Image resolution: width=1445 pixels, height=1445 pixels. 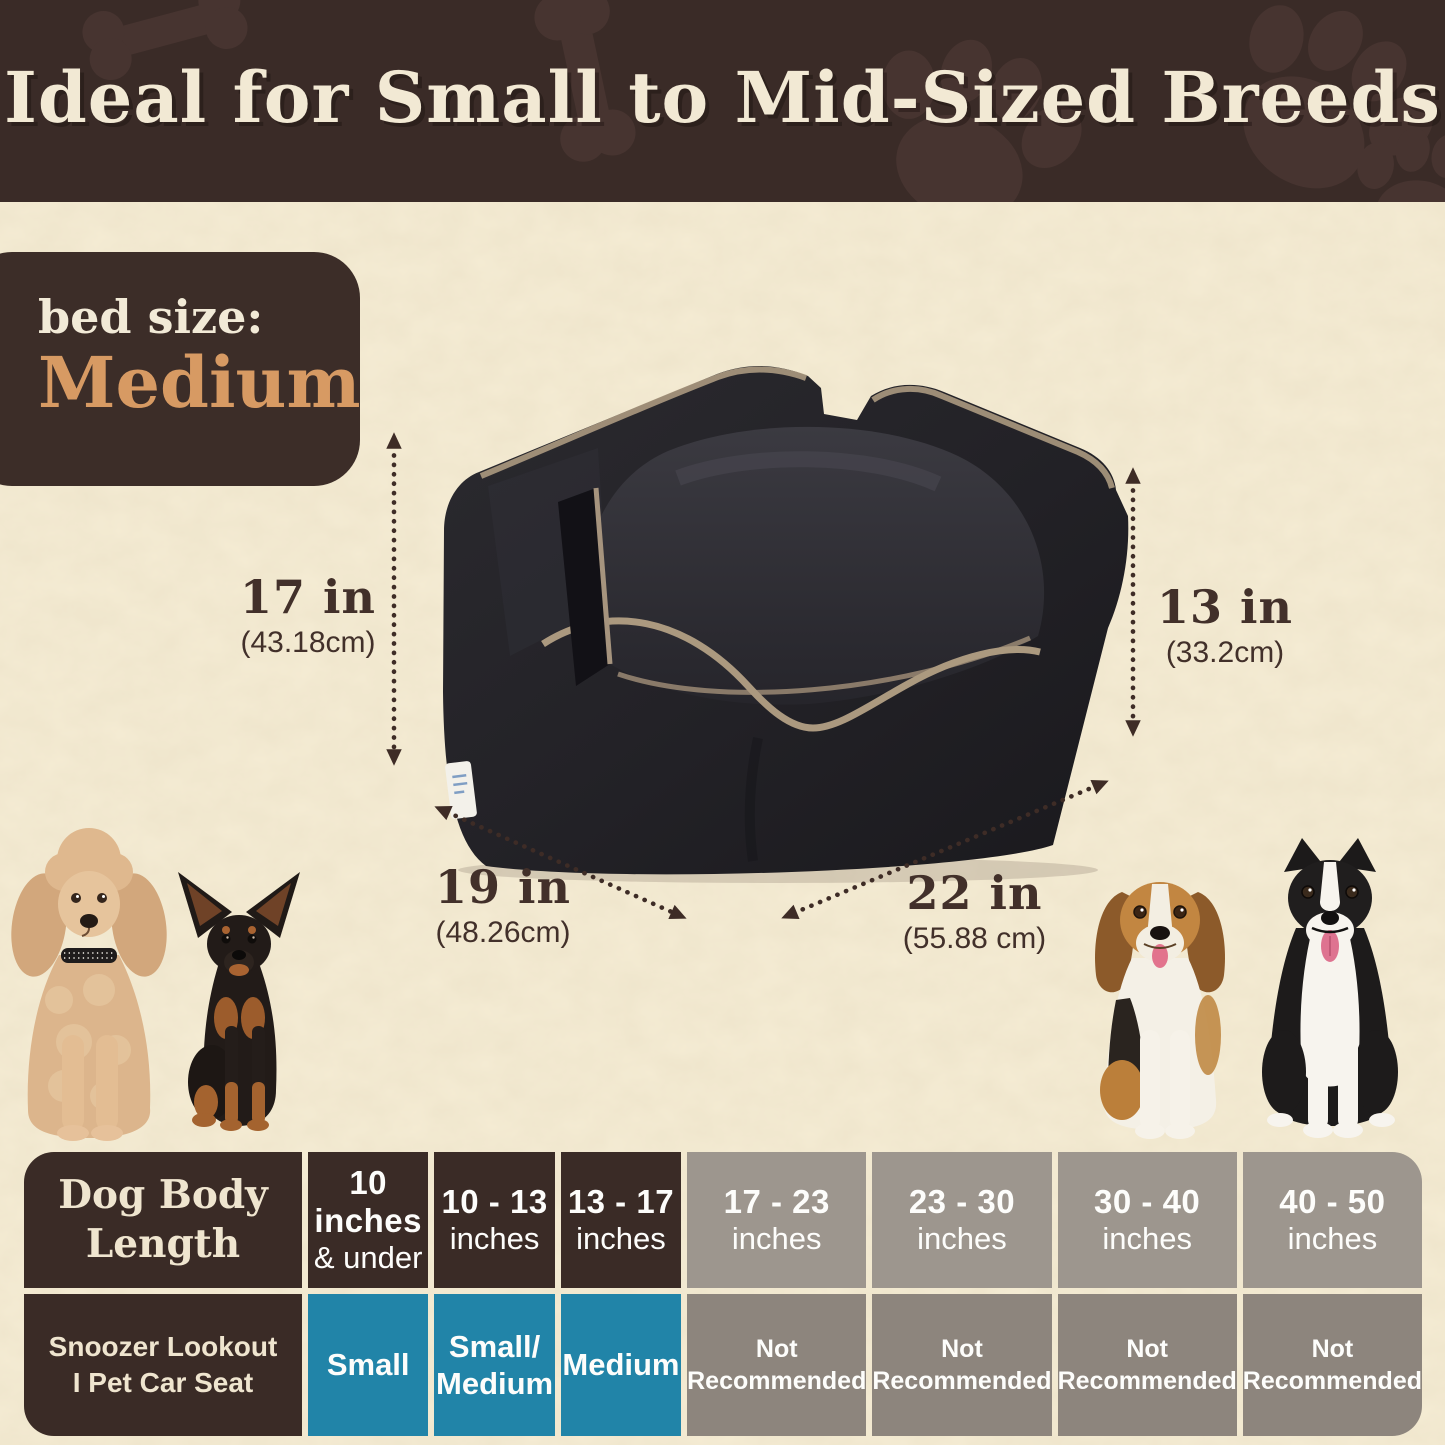 I want to click on dimension-side-height: 13 in (33.2cm), so click(x=1225, y=626).